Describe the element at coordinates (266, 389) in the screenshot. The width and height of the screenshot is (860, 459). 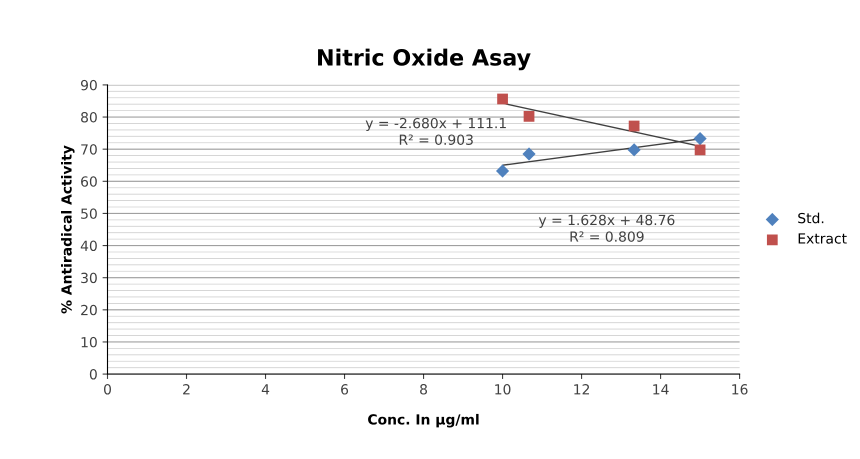
I see `x-tick-label: 4` at that location.